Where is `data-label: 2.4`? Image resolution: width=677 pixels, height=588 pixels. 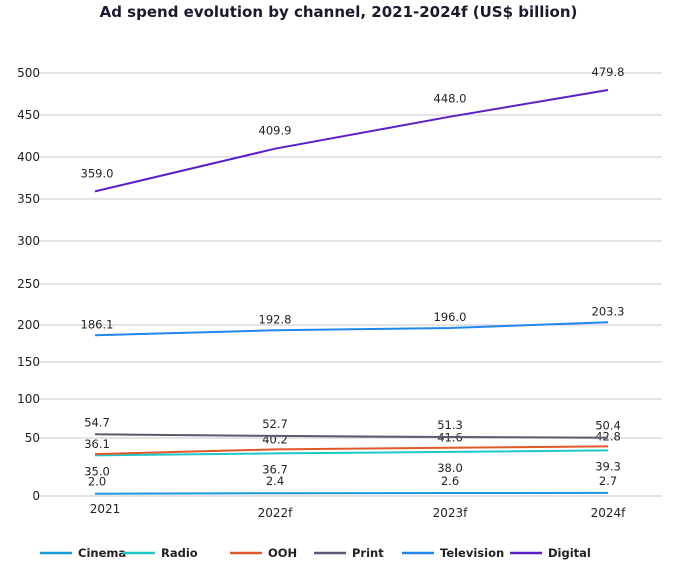 data-label: 2.4 is located at coordinates (275, 481).